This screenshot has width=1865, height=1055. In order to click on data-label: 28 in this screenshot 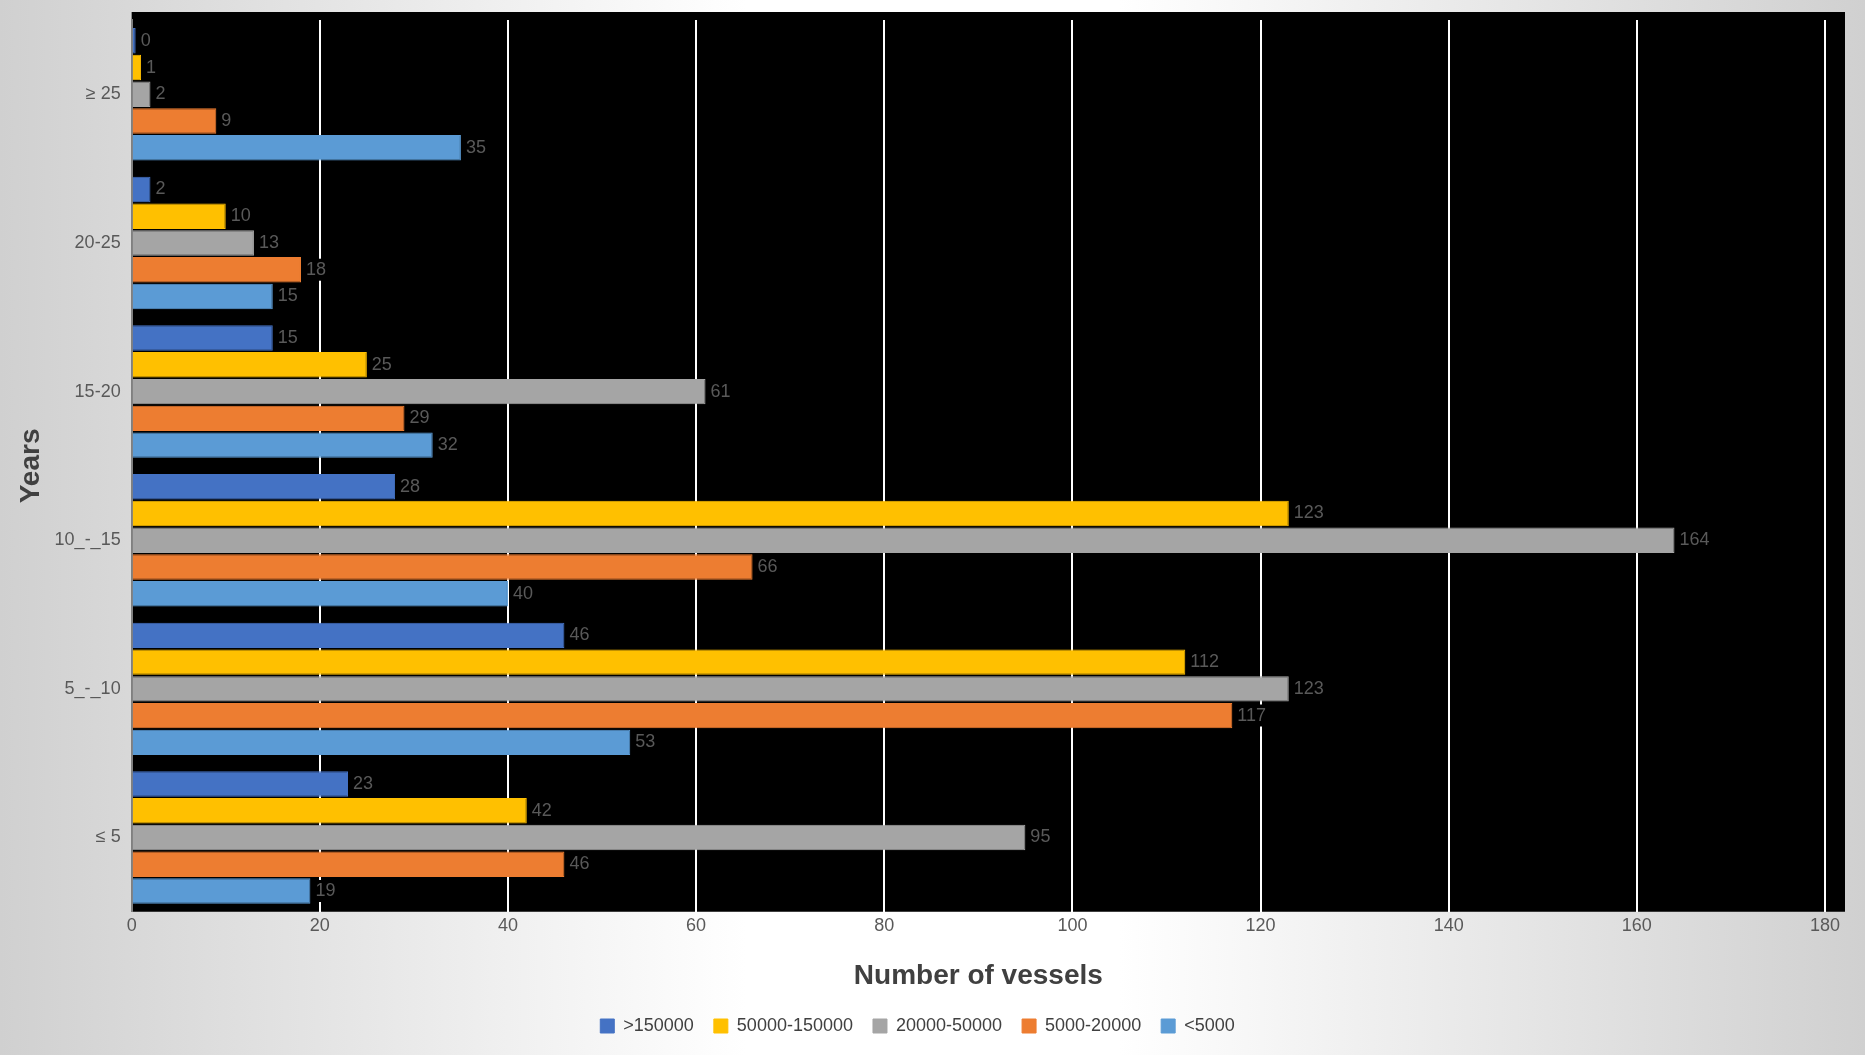, I will do `click(410, 485)`.